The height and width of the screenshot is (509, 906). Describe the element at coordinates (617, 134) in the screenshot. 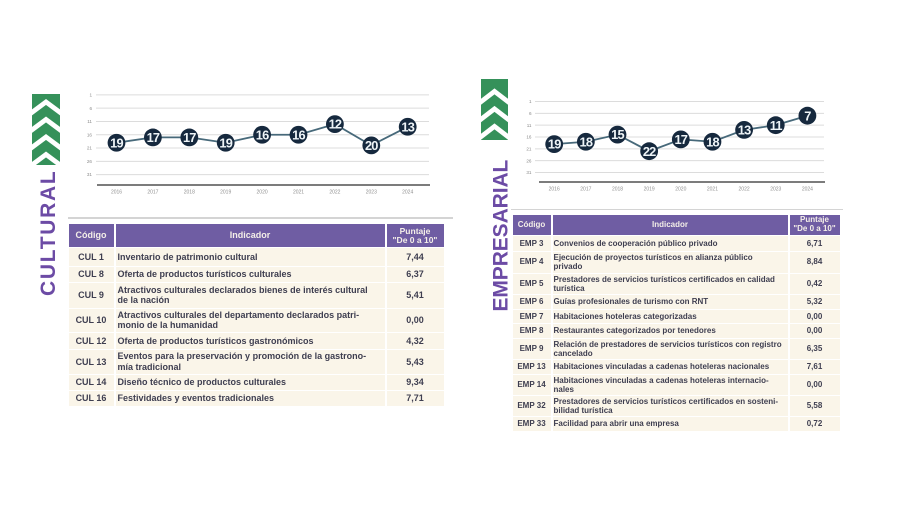

I see `svg-text: 15` at that location.